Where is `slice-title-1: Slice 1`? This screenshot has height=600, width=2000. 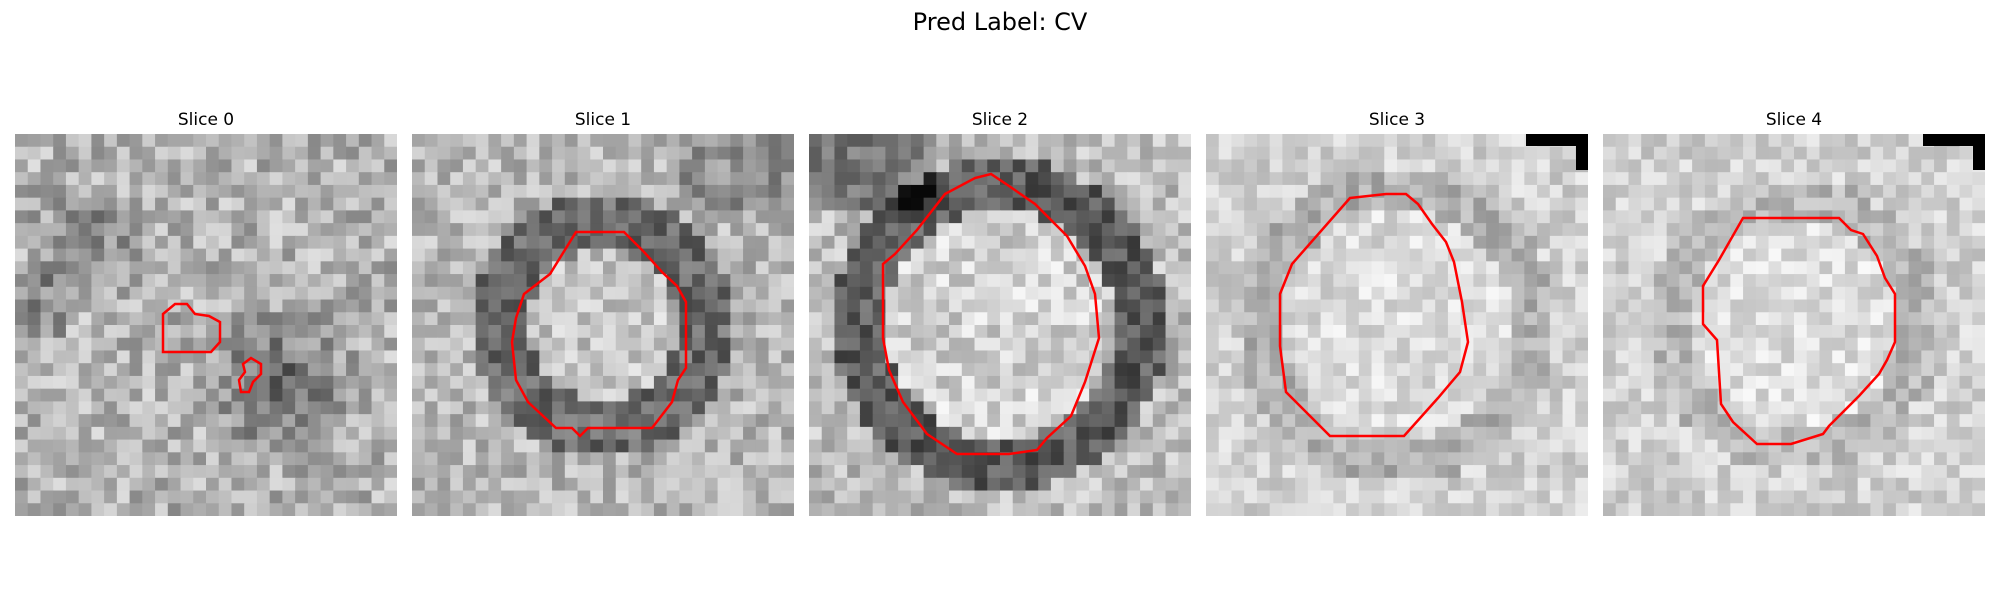
slice-title-1: Slice 1 is located at coordinates (603, 120).